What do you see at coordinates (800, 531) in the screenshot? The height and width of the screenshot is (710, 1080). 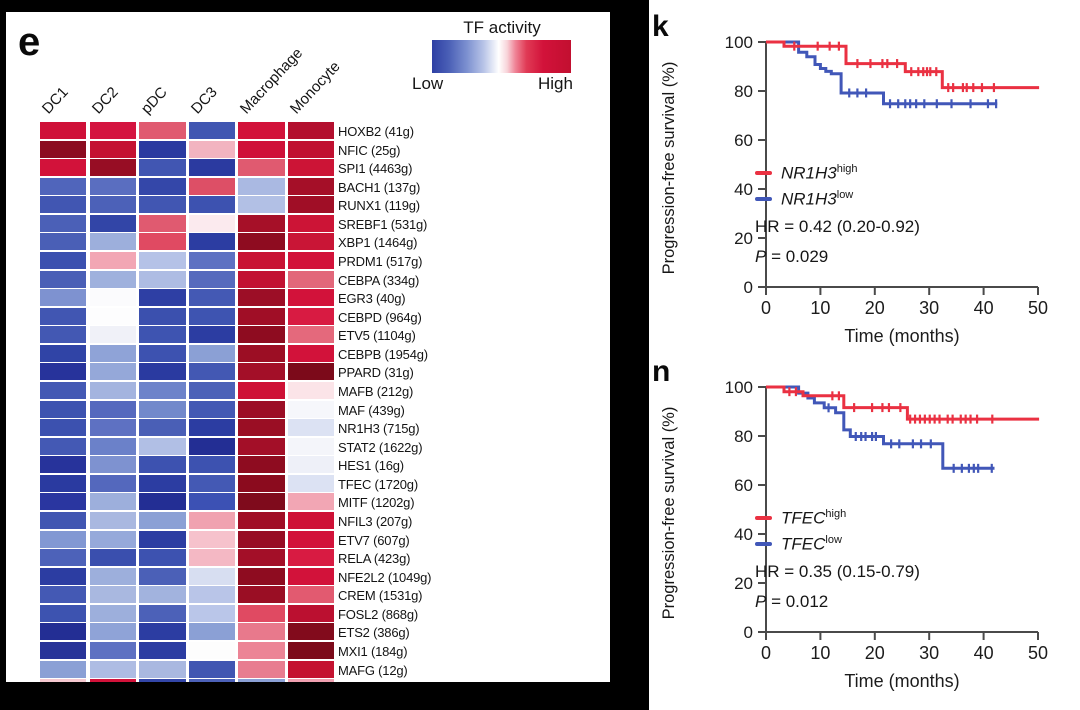 I see `panel-n-legend: TFEChigh TFEClow` at bounding box center [800, 531].